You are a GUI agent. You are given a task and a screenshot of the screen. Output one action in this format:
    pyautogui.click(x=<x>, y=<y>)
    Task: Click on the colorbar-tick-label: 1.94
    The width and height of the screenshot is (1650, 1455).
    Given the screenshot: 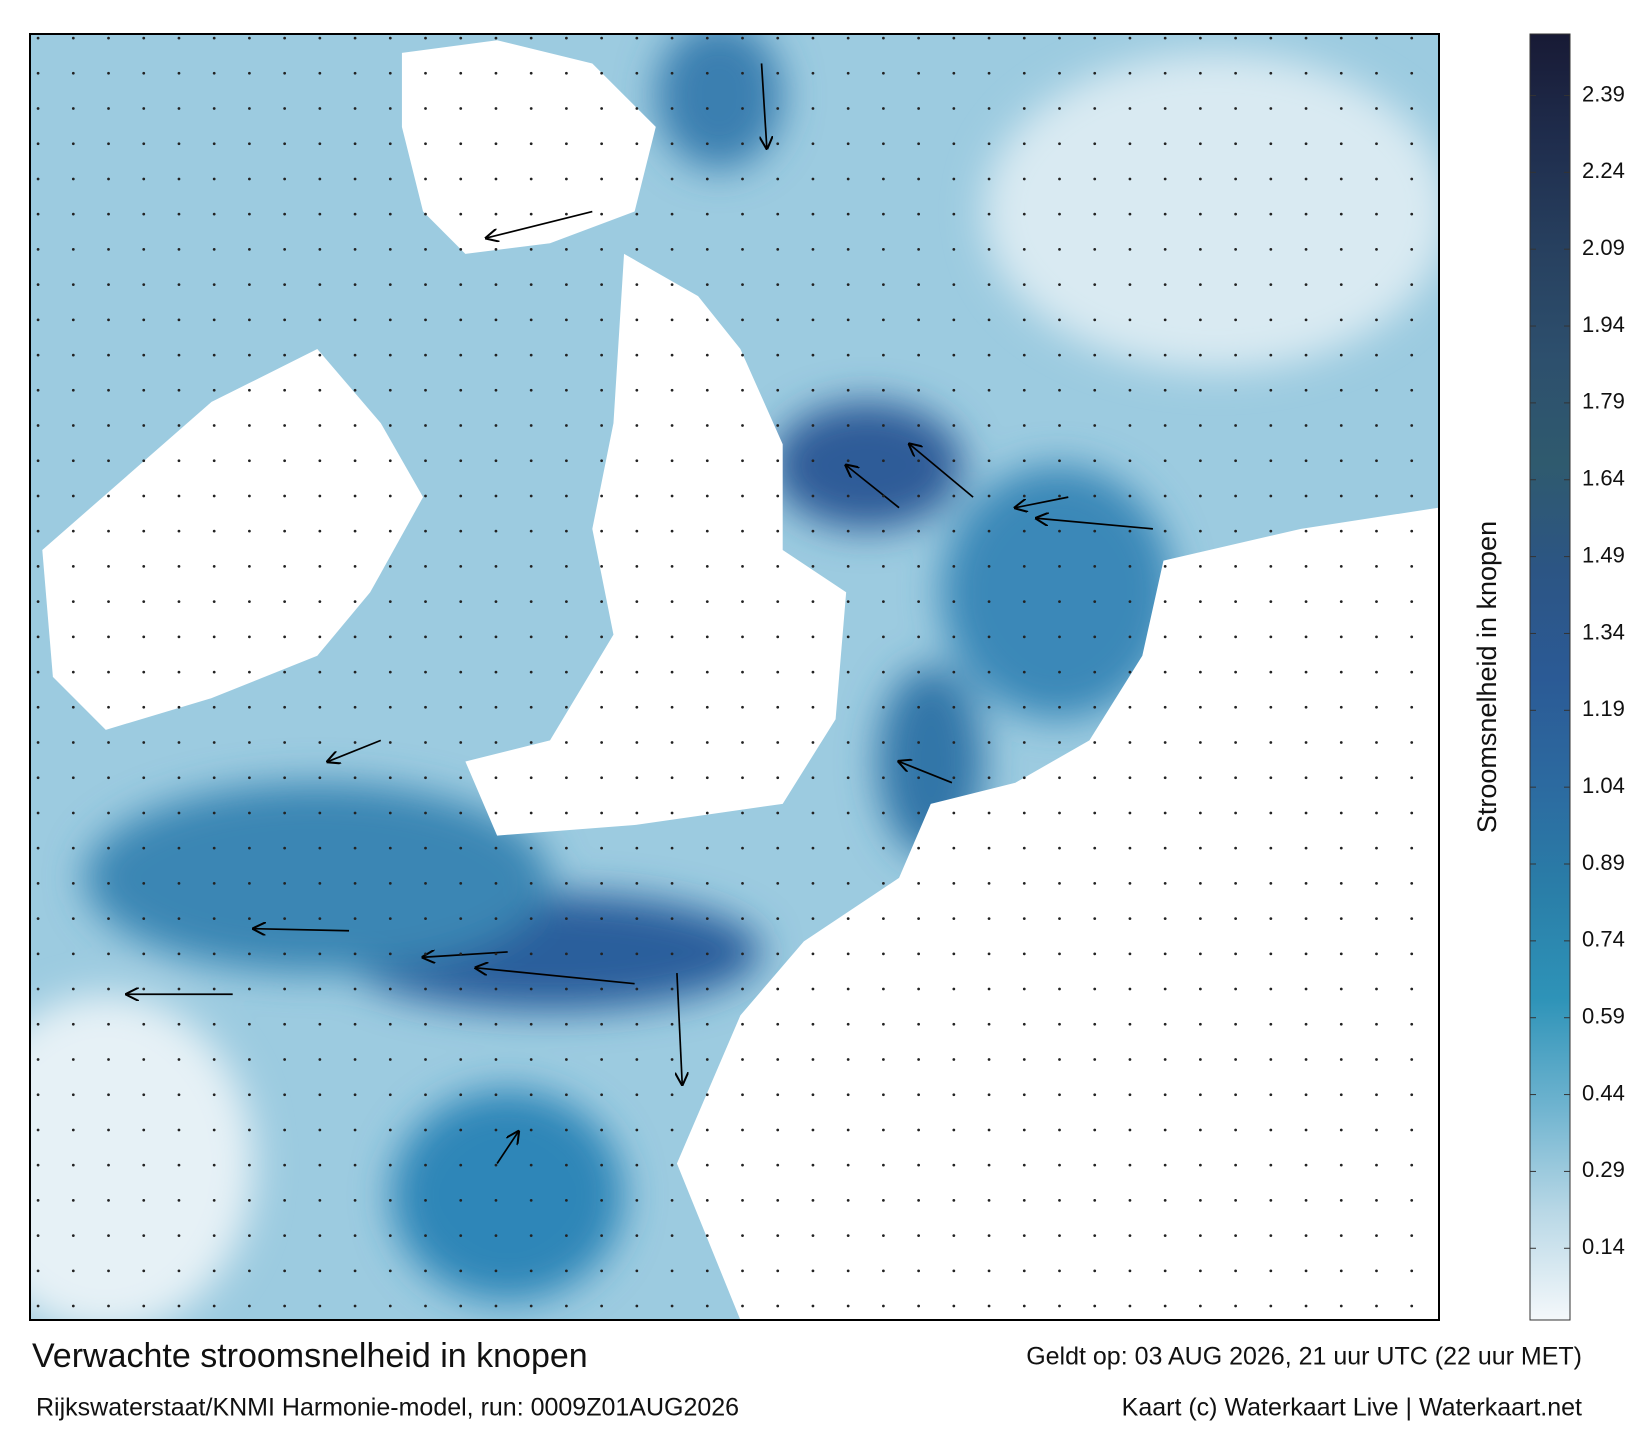 What is the action you would take?
    pyautogui.click(x=1603, y=324)
    